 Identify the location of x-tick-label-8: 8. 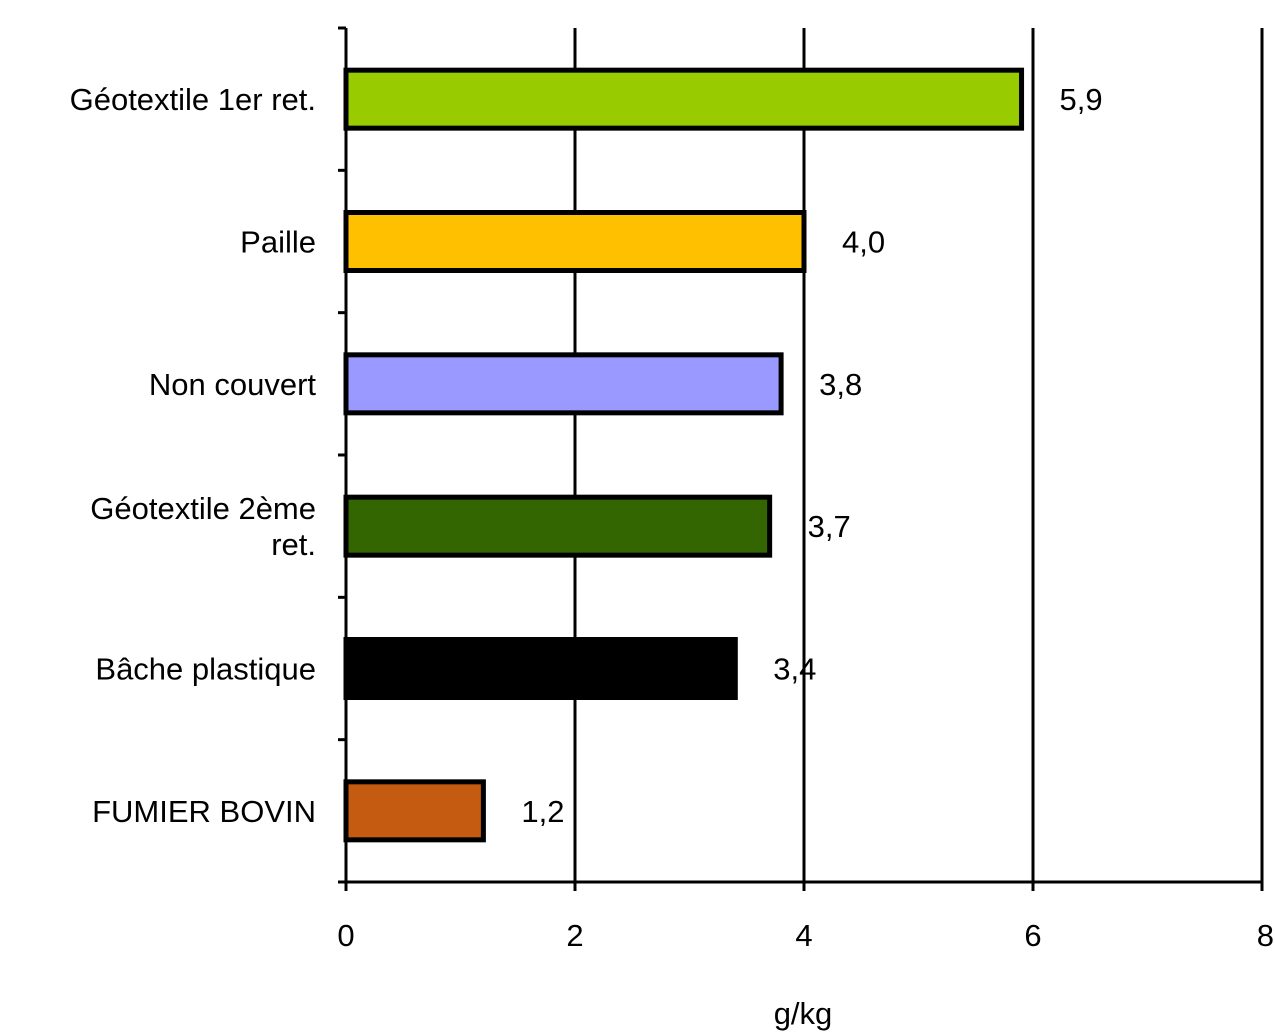
(1265, 935).